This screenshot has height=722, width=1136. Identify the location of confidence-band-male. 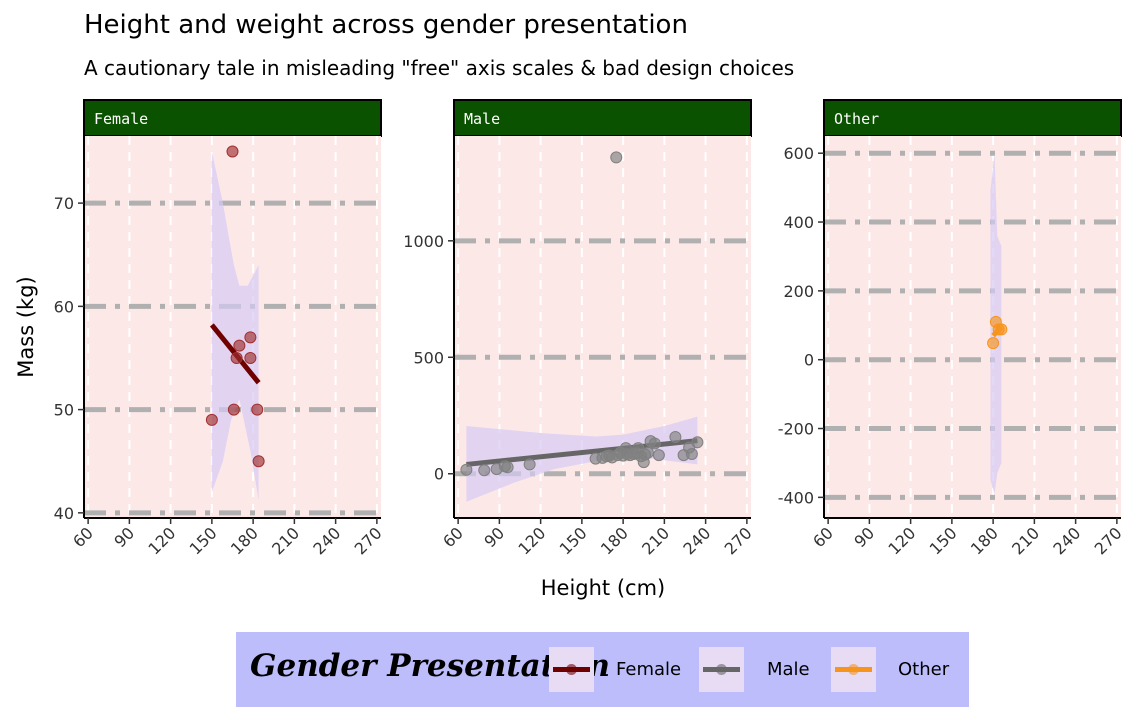
(582, 459).